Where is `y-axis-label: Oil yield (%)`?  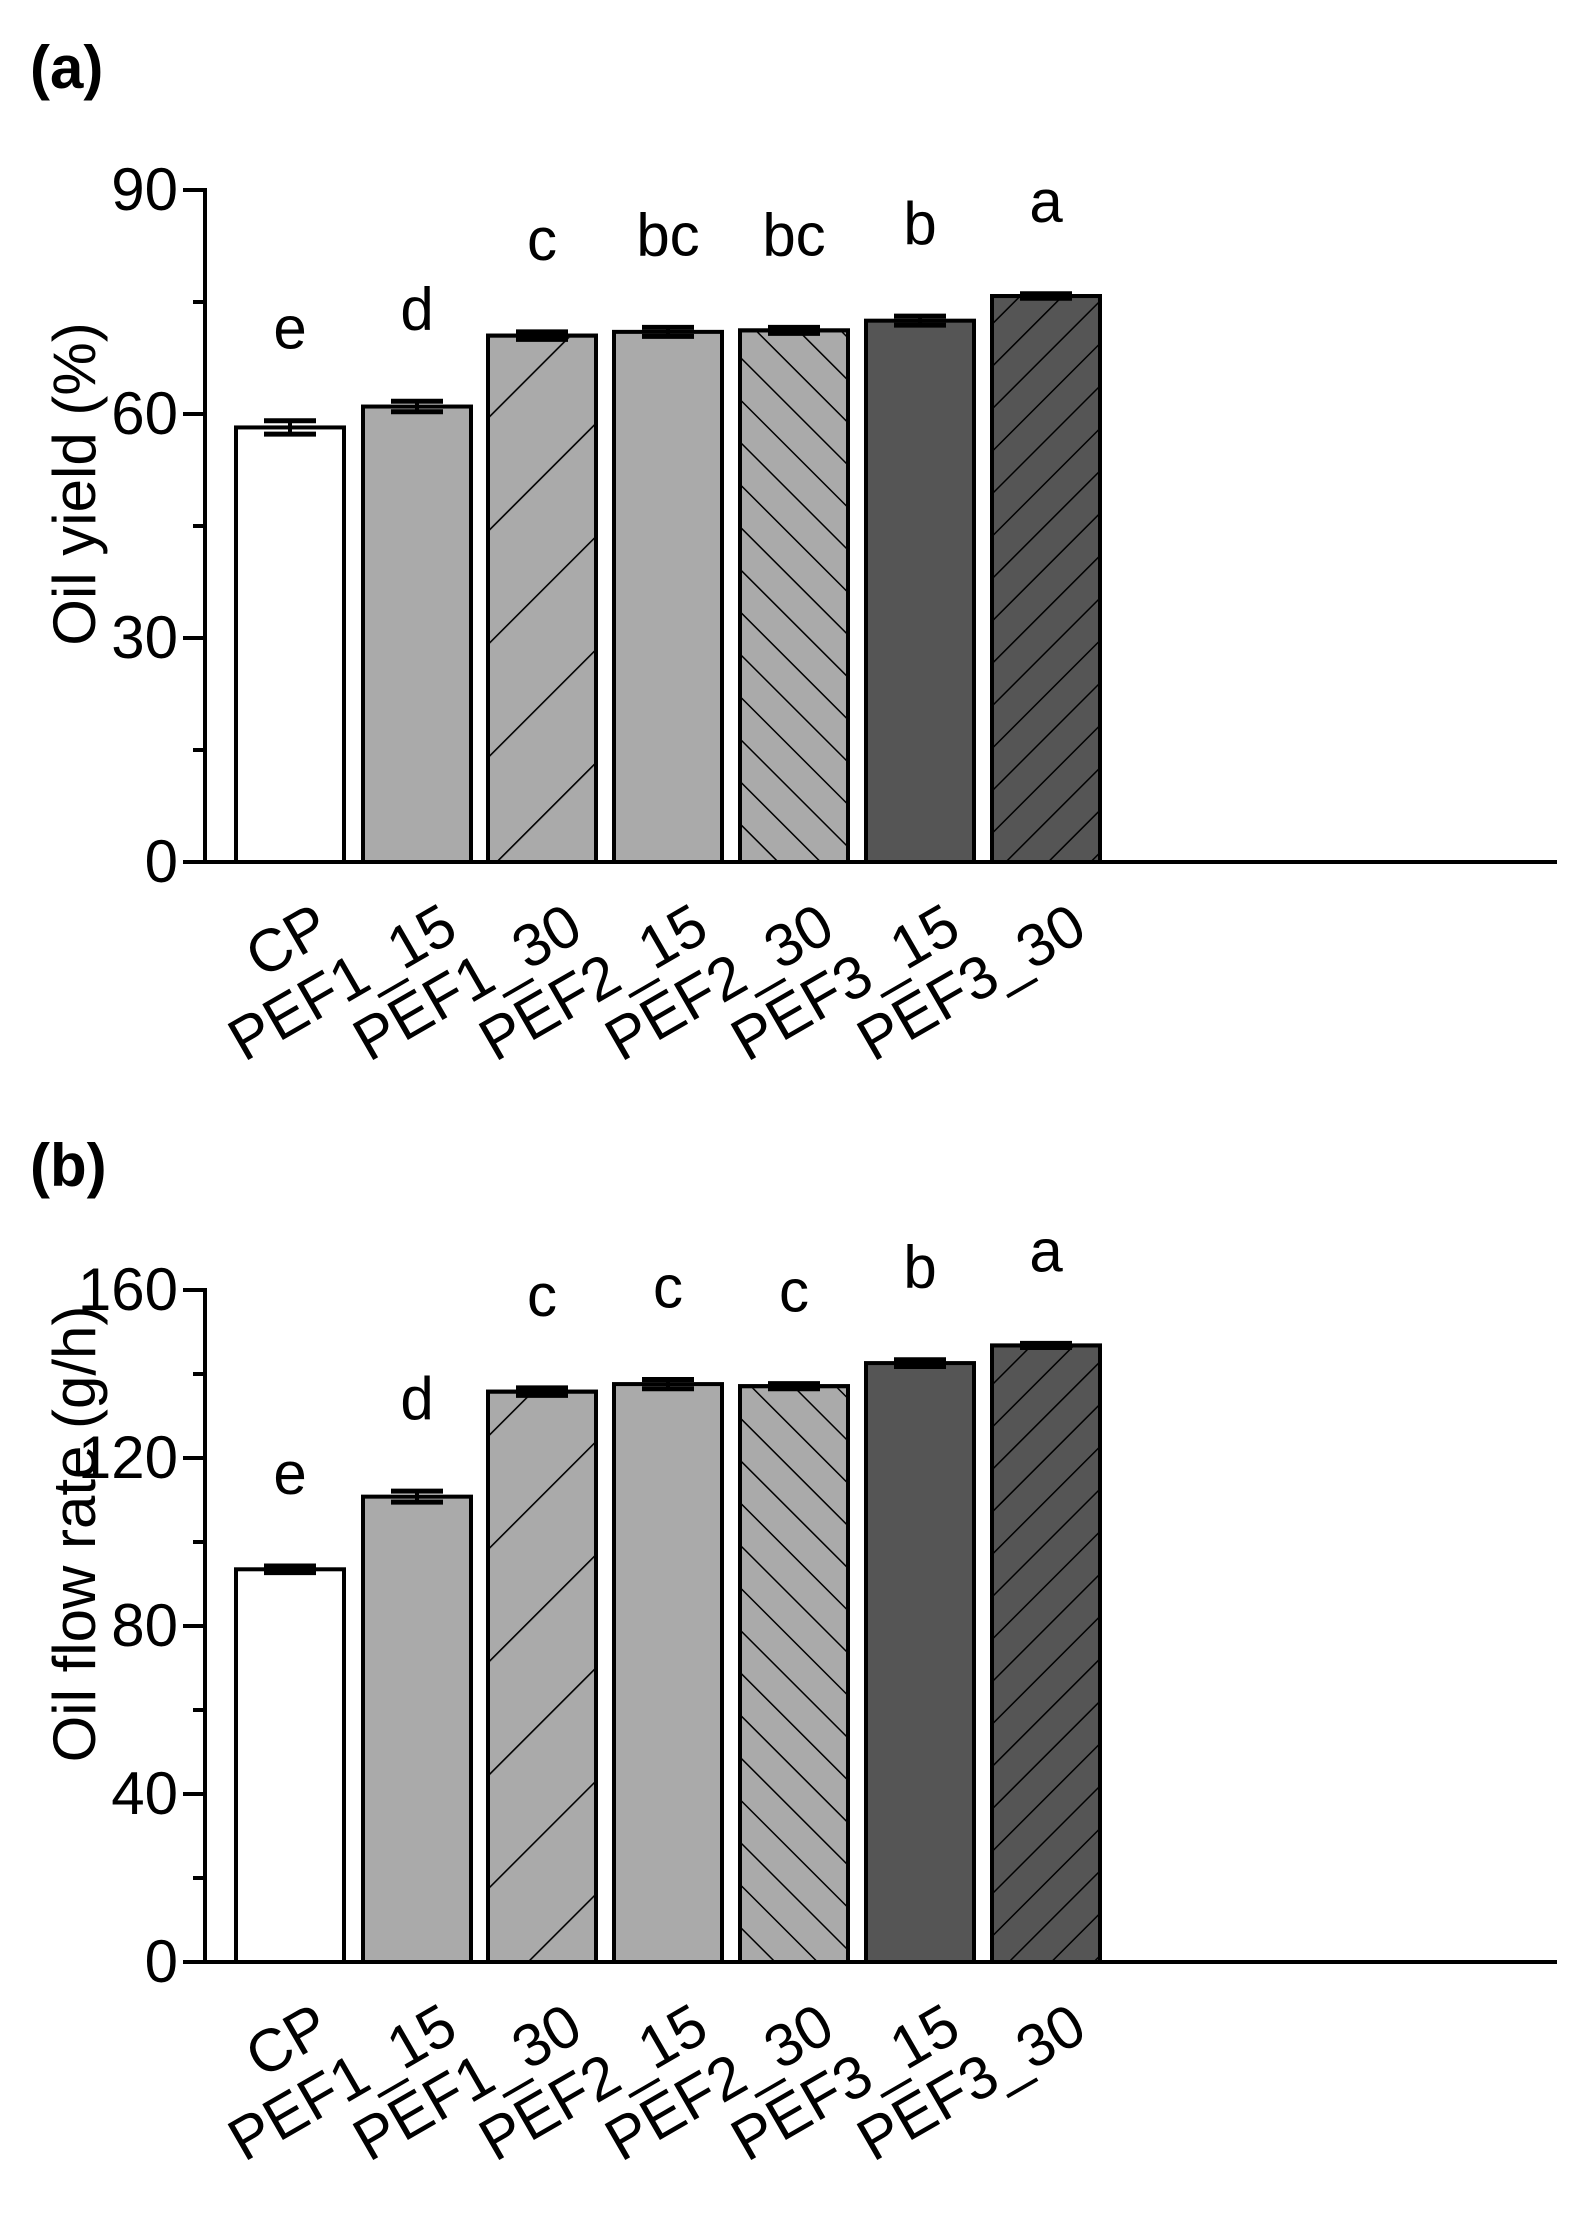
y-axis-label: Oil yield (%) is located at coordinates (74, 483).